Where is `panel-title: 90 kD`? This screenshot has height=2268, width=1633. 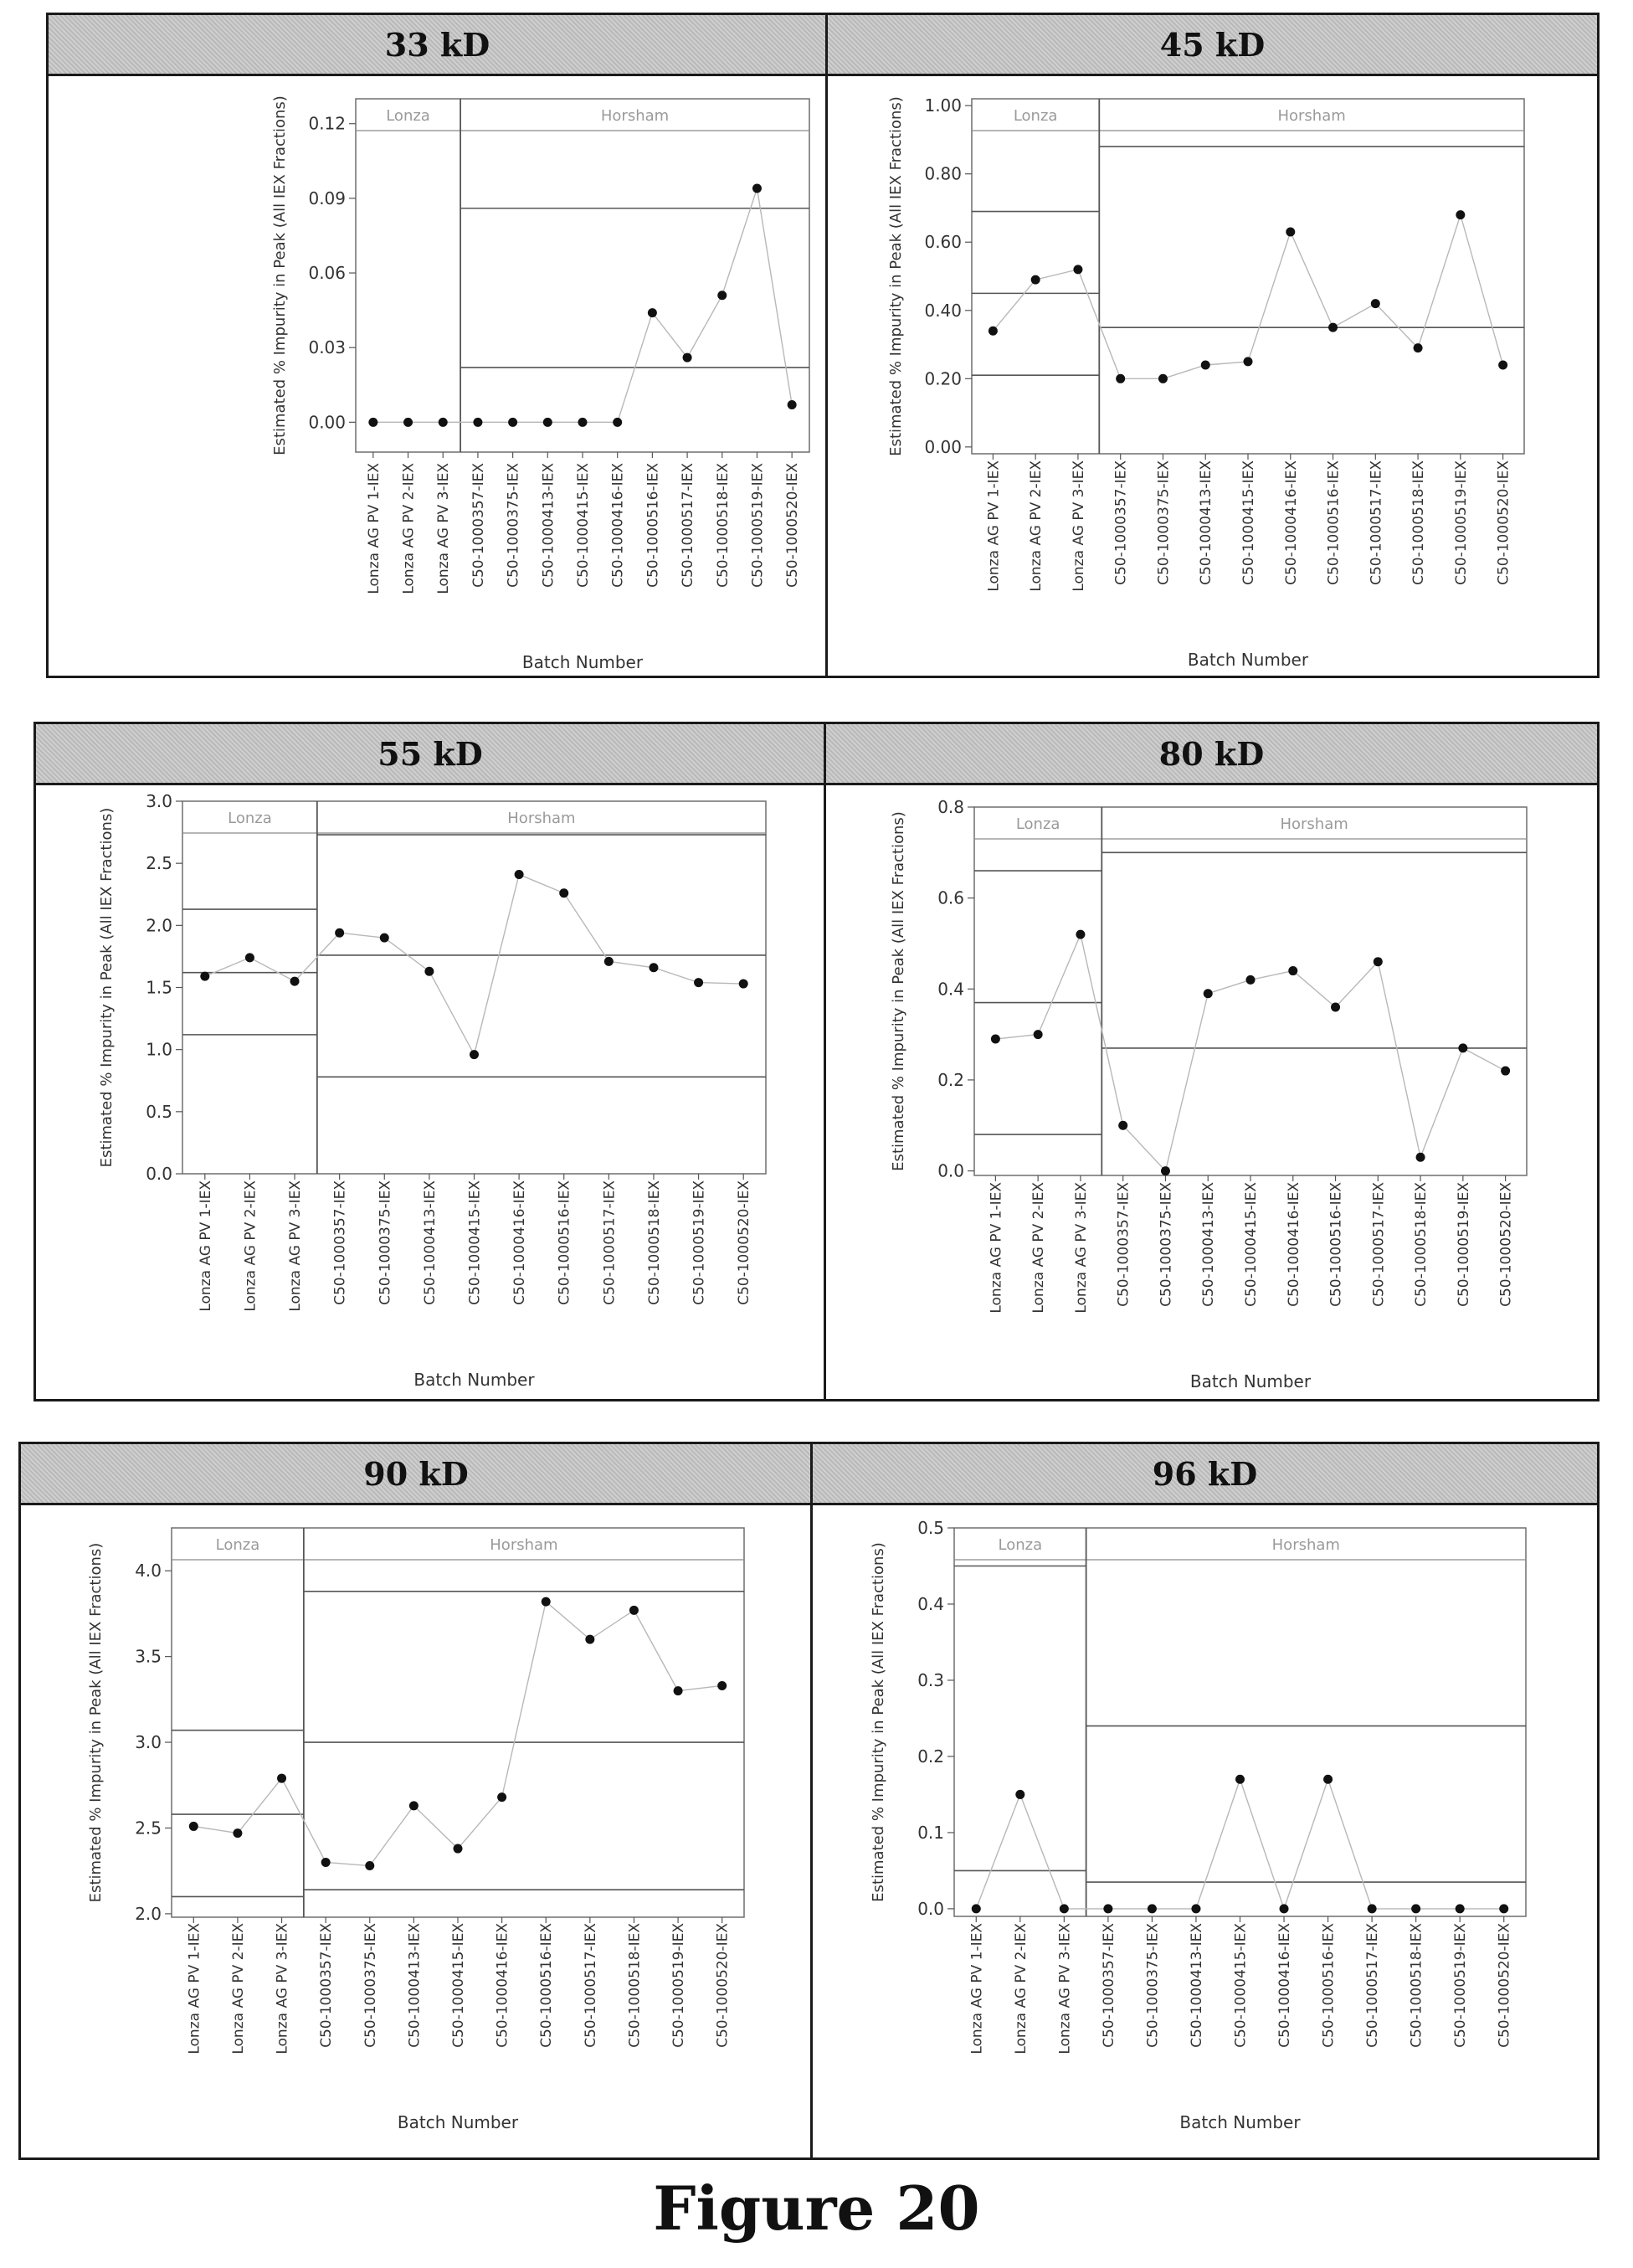
panel-title: 90 kD is located at coordinates (416, 1473).